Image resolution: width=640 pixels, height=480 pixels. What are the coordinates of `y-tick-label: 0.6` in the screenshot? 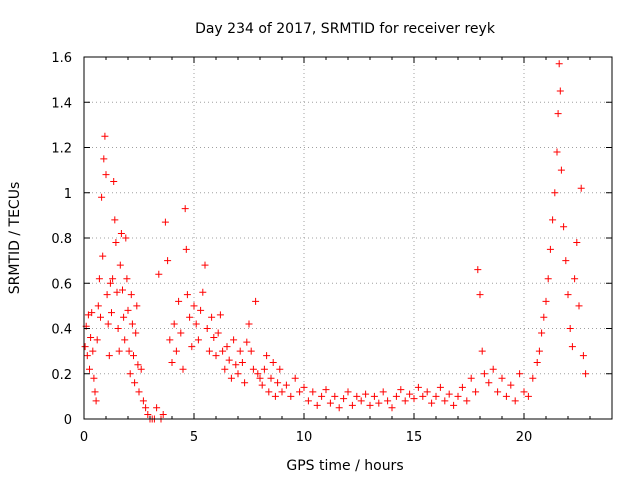 It's located at (61, 284).